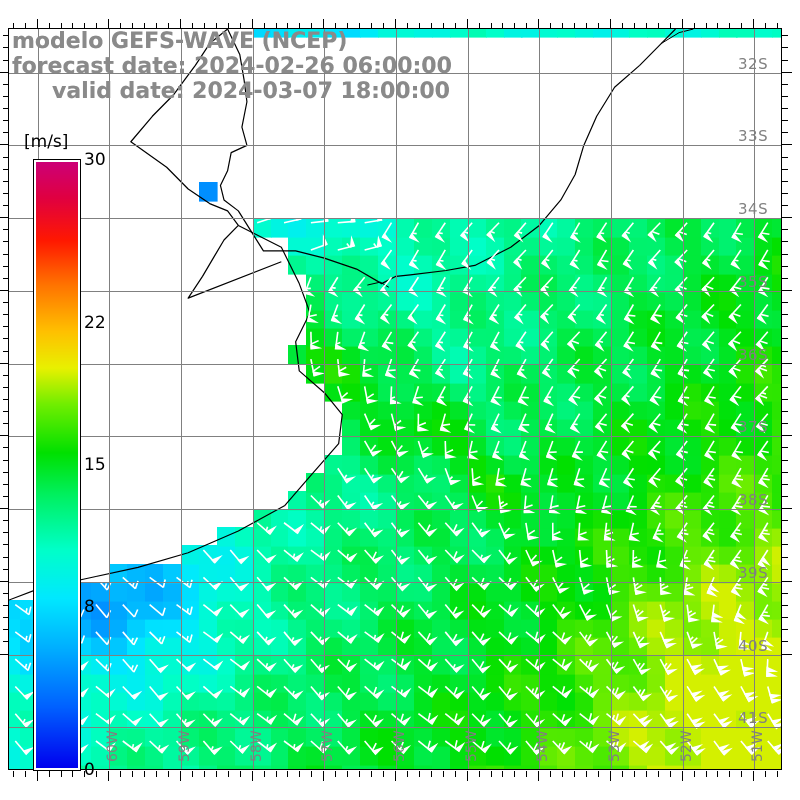  What do you see at coordinates (753, 136) in the screenshot?
I see `latitude-label-33s: 33S` at bounding box center [753, 136].